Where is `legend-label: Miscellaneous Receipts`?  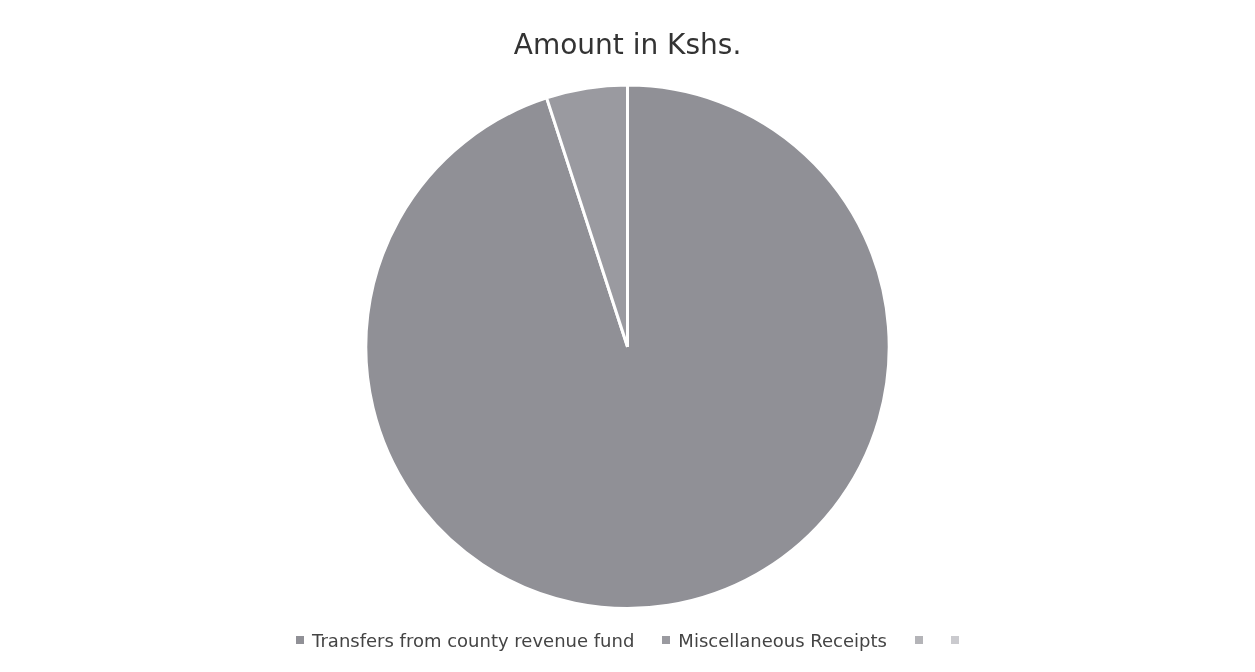 legend-label: Miscellaneous Receipts is located at coordinates (782, 640).